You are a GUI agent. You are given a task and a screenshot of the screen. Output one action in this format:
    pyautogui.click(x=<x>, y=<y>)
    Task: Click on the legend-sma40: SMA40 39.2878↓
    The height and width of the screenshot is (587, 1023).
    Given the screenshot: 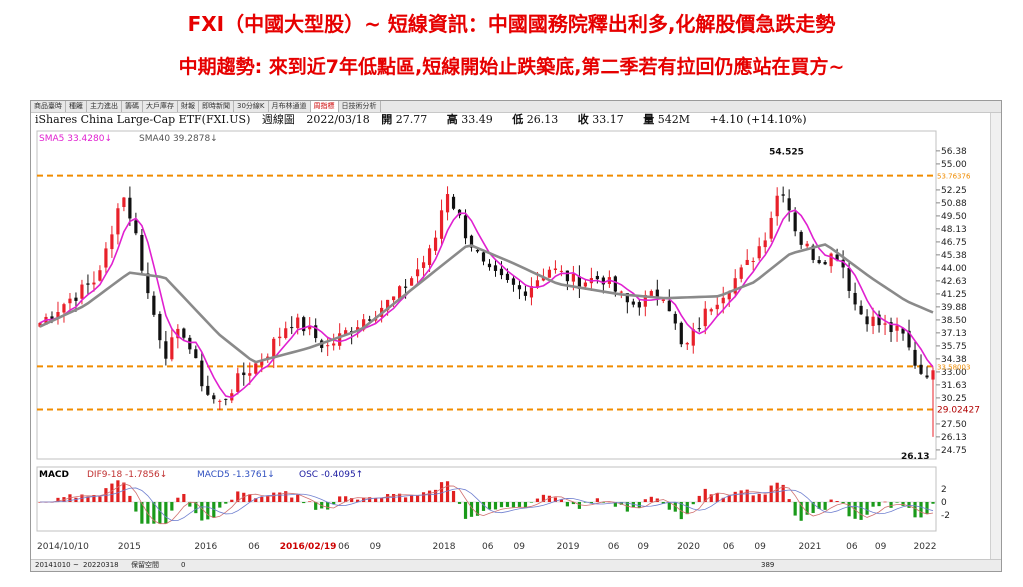 What is the action you would take?
    pyautogui.click(x=178, y=139)
    